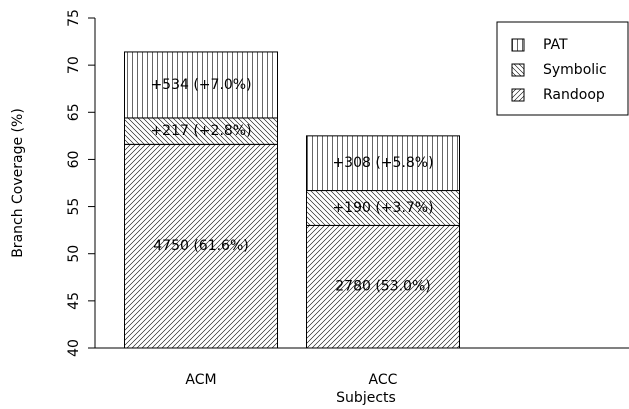 The image size is (629, 409). I want to click on y-axis-label: Branch Coverage (%), so click(18, 183).